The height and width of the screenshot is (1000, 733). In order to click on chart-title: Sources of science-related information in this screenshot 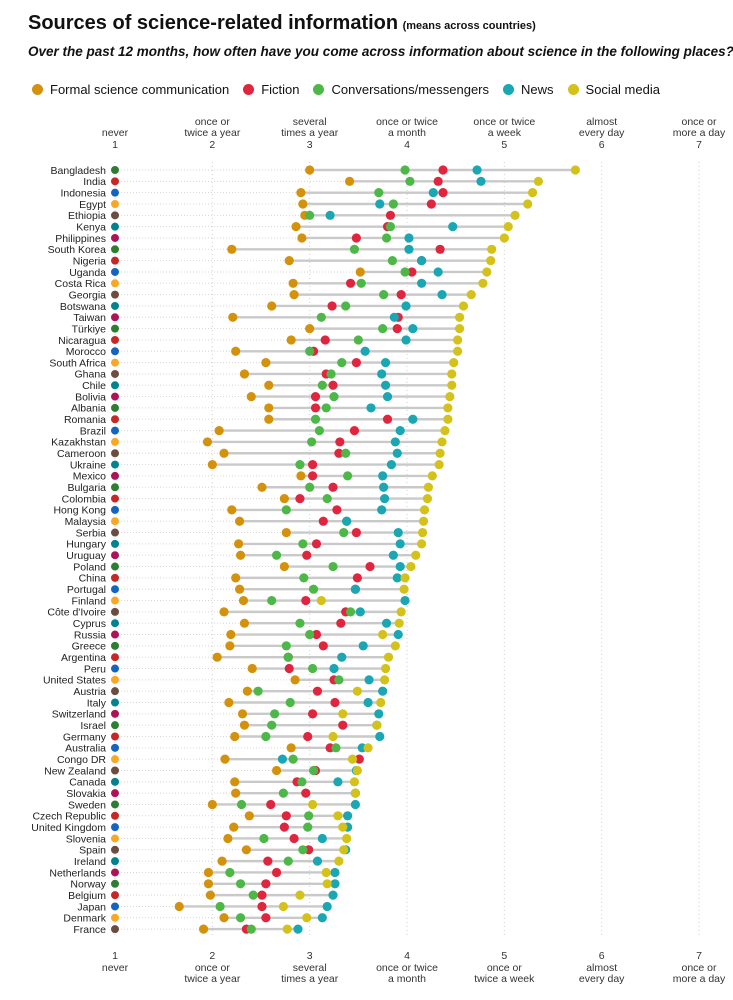, I will do `click(213, 23)`.